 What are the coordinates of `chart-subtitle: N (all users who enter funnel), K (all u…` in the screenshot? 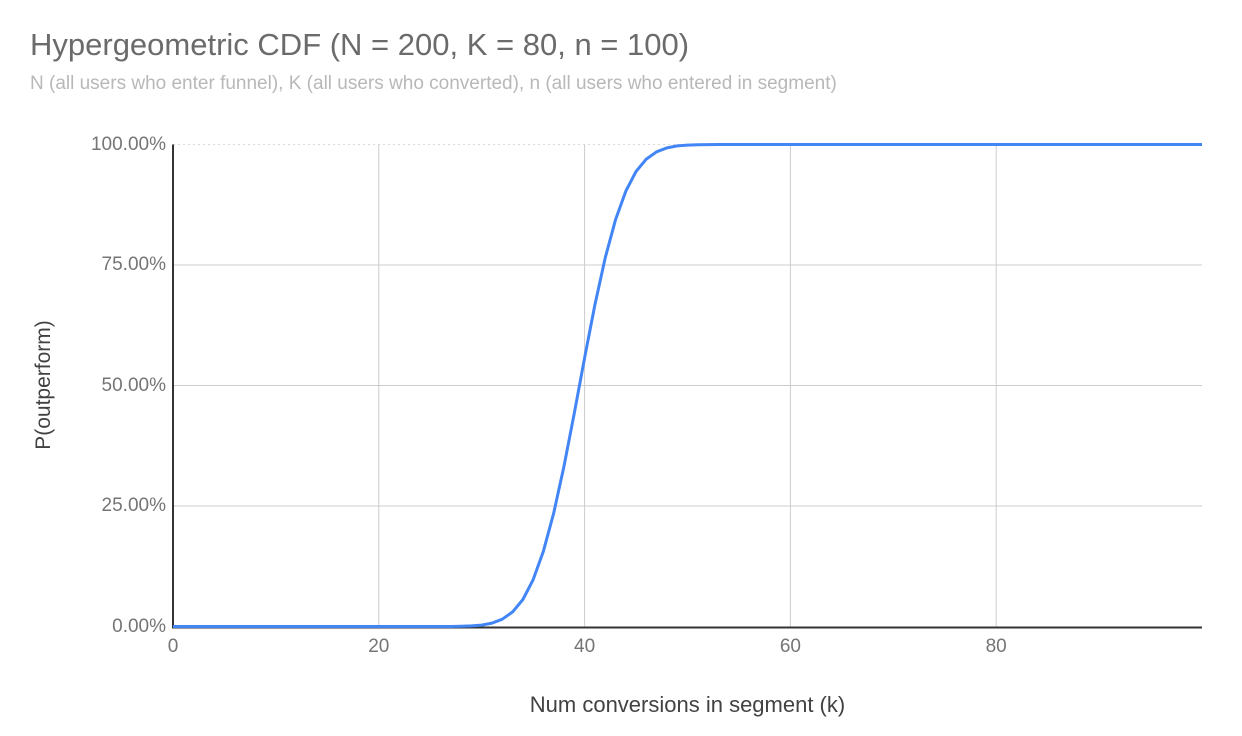 It's located at (433, 83).